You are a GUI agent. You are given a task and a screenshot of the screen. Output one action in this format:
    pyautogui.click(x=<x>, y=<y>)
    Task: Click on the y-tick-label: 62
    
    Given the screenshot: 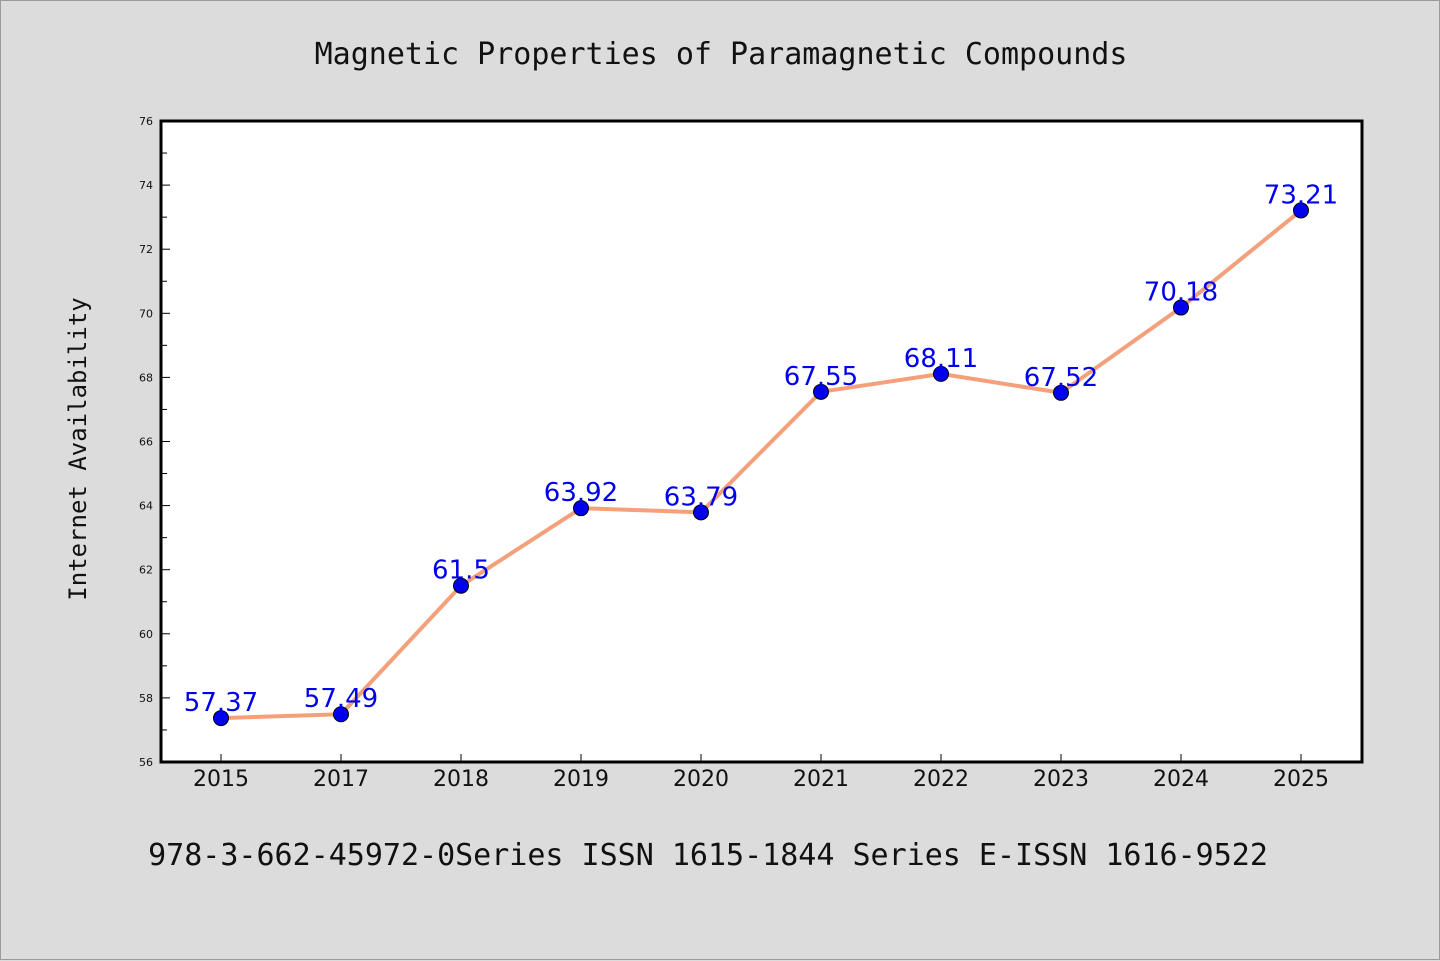 What is the action you would take?
    pyautogui.click(x=146, y=570)
    